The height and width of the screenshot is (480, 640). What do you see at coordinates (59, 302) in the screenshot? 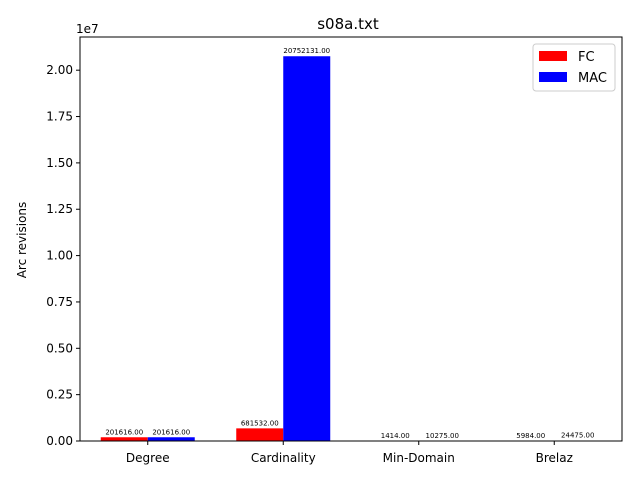
I see `y-tick-label: 0.75` at bounding box center [59, 302].